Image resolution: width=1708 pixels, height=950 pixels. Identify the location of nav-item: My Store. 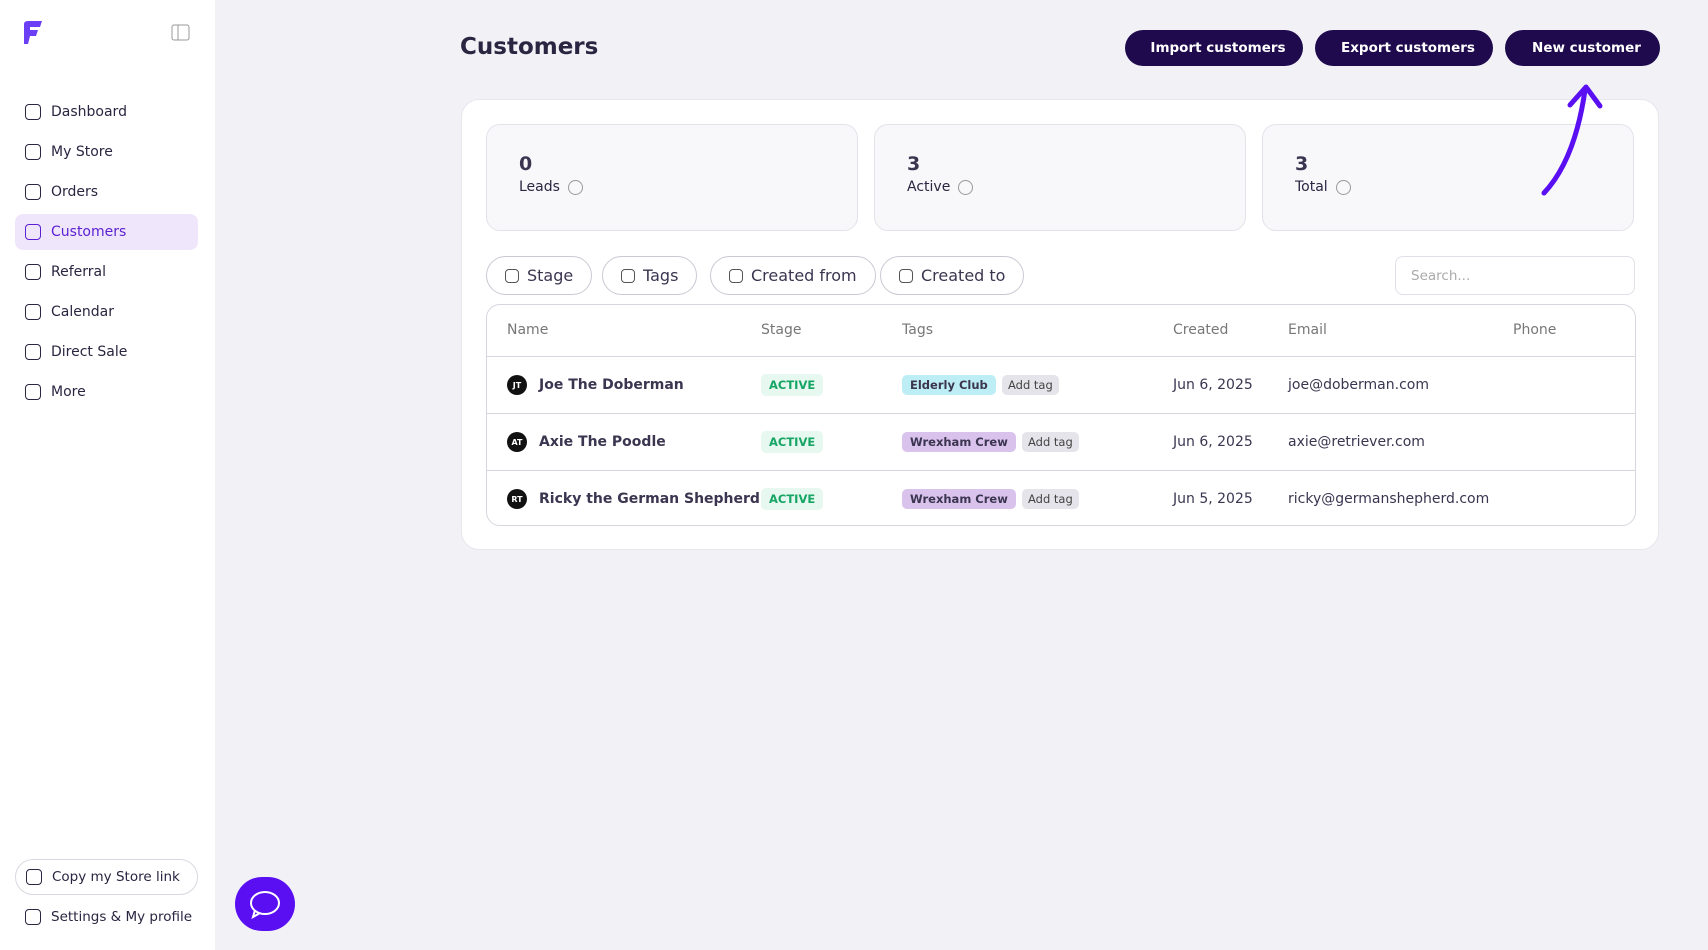
(106, 152).